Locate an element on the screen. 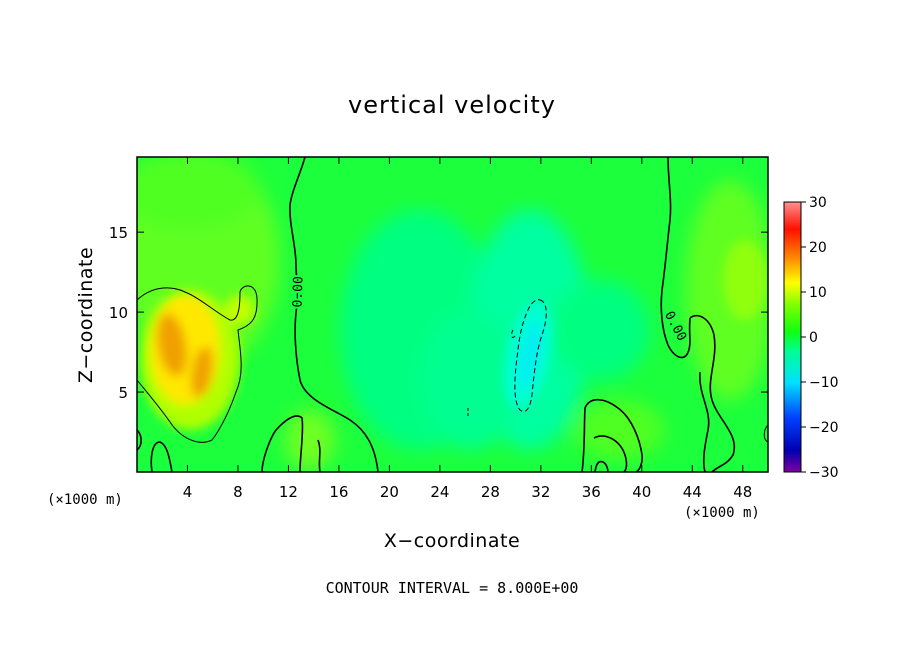 Image resolution: width=904 pixels, height=654 pixels. x-tick-label: 28 is located at coordinates (490, 492).